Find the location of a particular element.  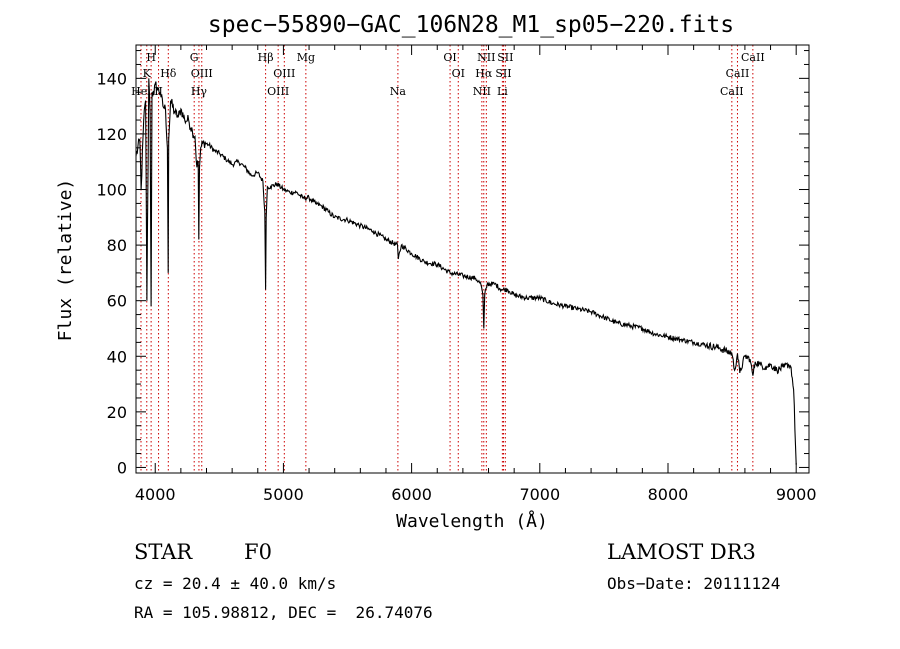

y-tick-label-0: 0 is located at coordinates (122, 467).